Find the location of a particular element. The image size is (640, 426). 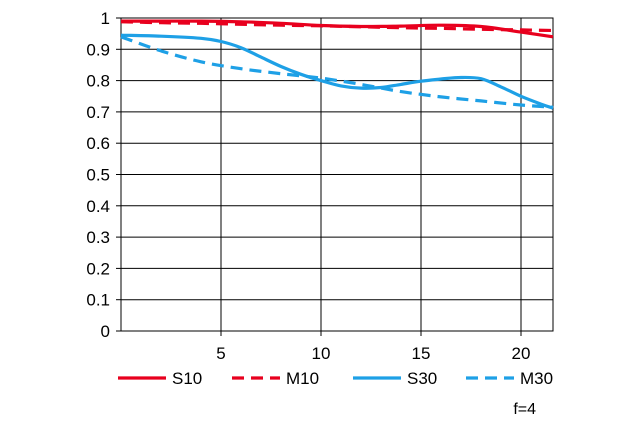

x-tick-label: 20 is located at coordinates (521, 353).